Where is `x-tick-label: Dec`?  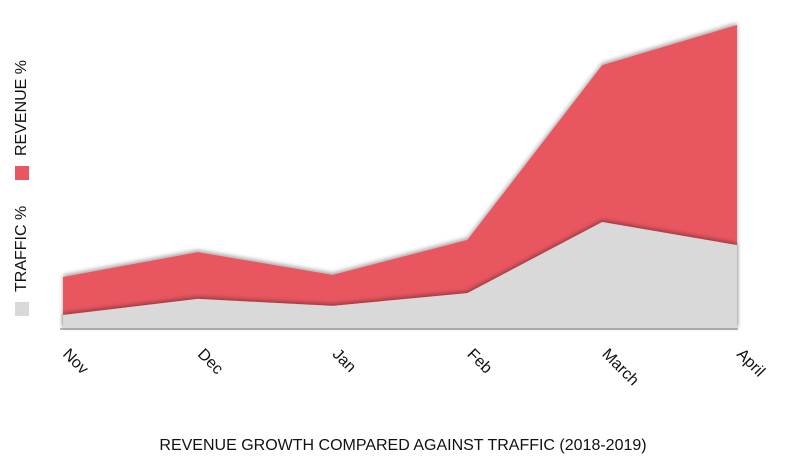 x-tick-label: Dec is located at coordinates (210, 362).